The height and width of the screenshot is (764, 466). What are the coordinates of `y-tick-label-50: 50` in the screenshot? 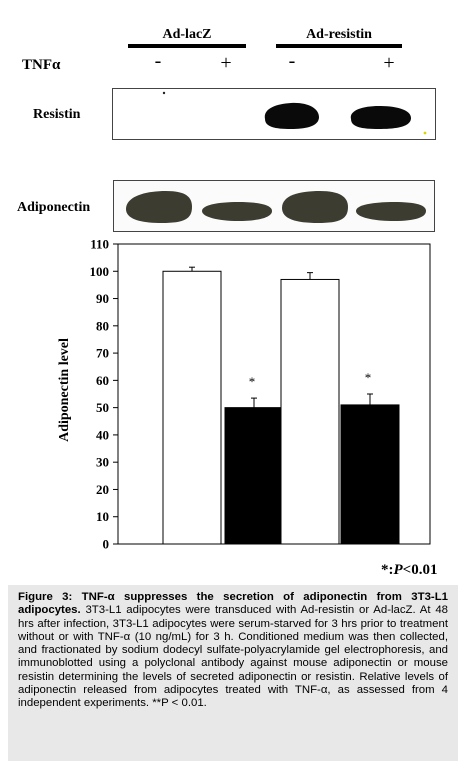 It's located at (102, 407).